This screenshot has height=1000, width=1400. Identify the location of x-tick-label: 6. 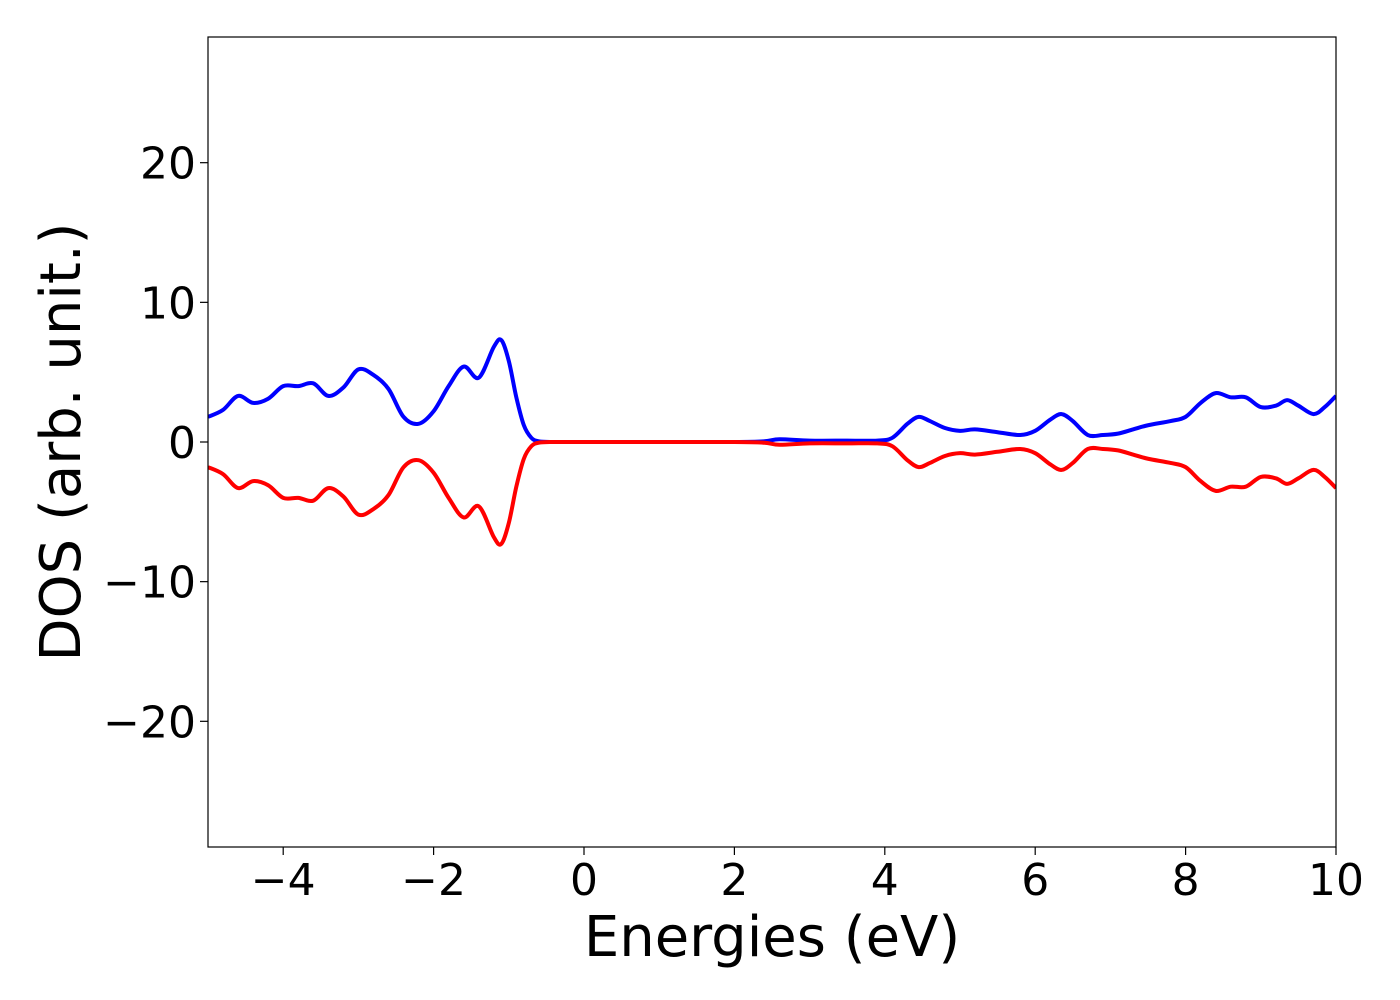
(1035, 880).